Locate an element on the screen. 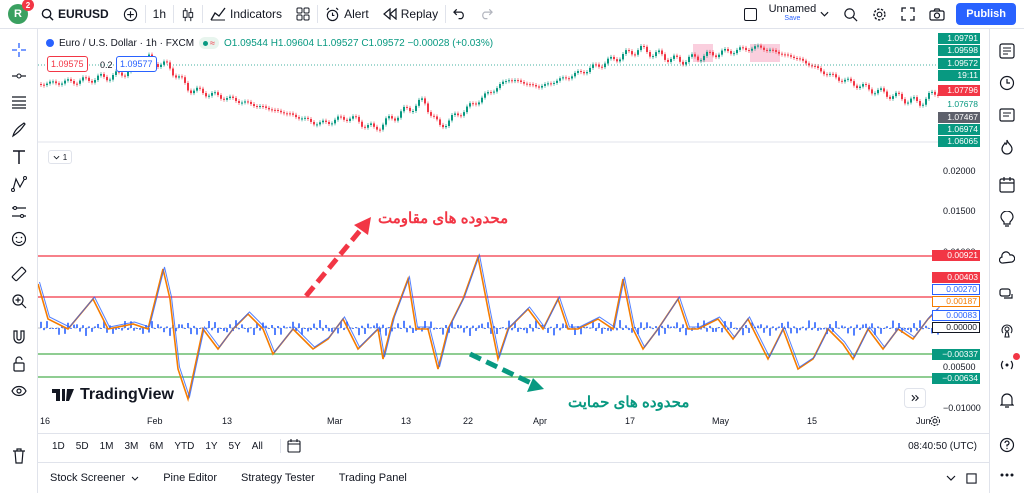 This screenshot has height=493, width=1024. brush-tool is located at coordinates (19, 130).